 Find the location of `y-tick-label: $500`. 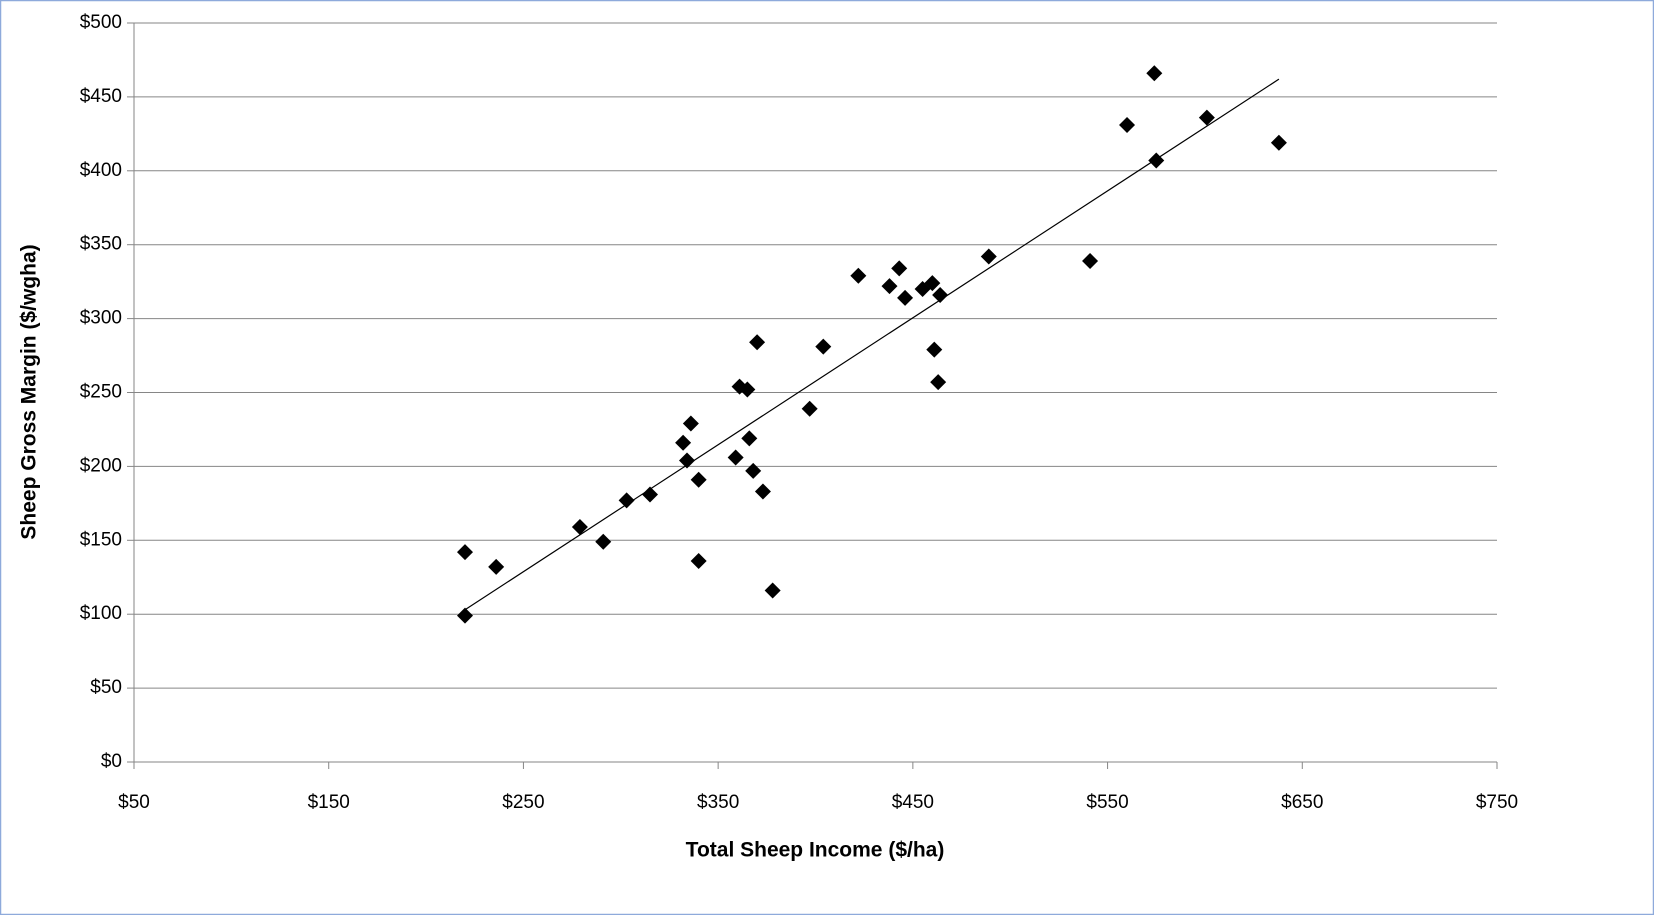

y-tick-label: $500 is located at coordinates (101, 22).